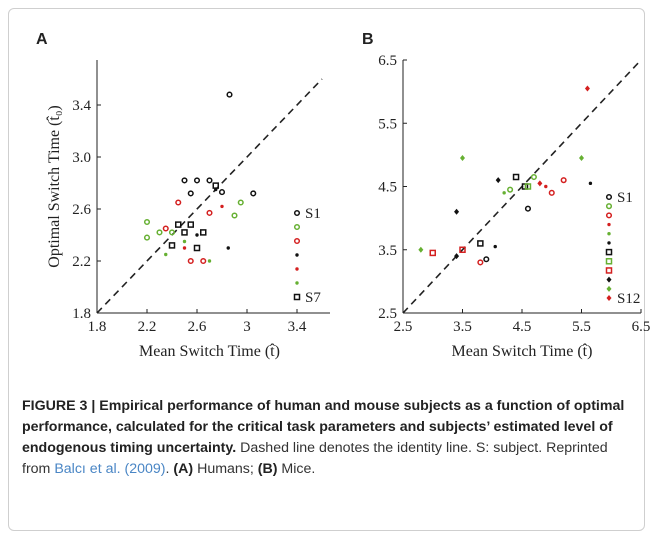 Image resolution: width=655 pixels, height=541 pixels. I want to click on x-tick-label: 1.8, so click(97, 327).